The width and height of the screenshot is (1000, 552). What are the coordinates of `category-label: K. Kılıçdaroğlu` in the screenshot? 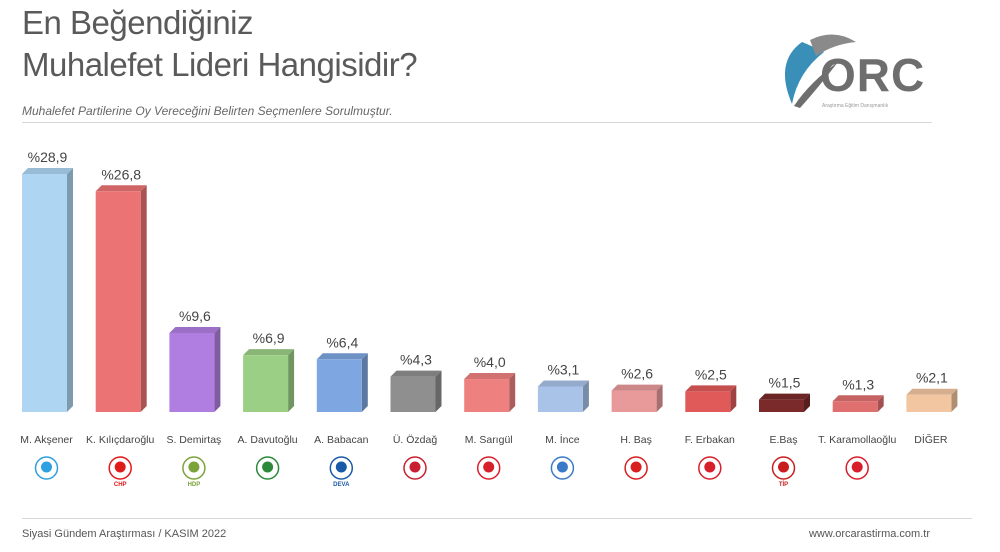 It's located at (120, 440).